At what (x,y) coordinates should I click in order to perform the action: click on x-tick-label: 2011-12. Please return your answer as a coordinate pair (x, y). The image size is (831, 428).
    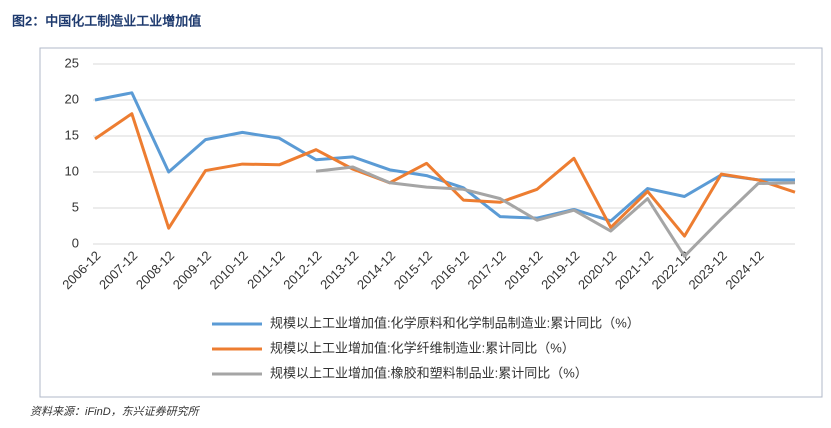
    Looking at the image, I should click on (266, 270).